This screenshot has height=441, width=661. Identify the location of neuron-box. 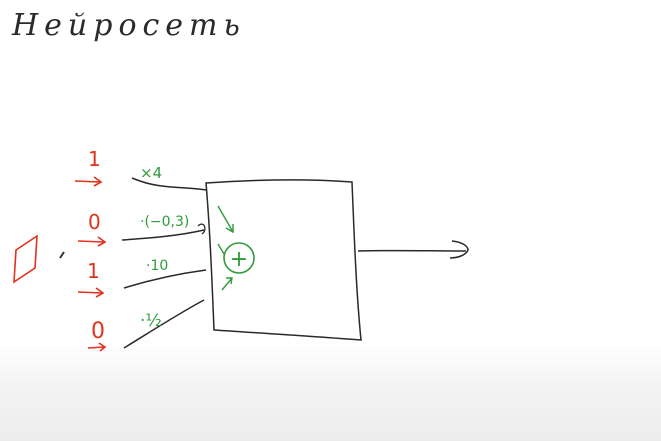
(283, 260).